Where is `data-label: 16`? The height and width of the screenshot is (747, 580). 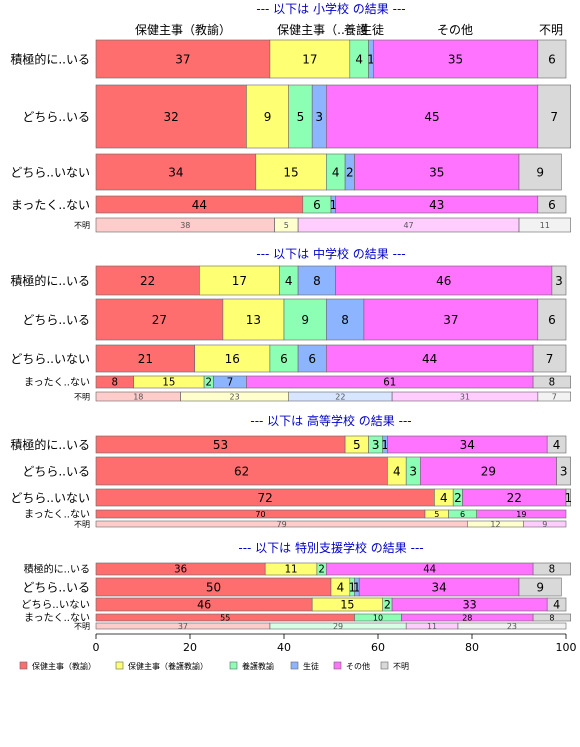
data-label: 16 is located at coordinates (232, 359).